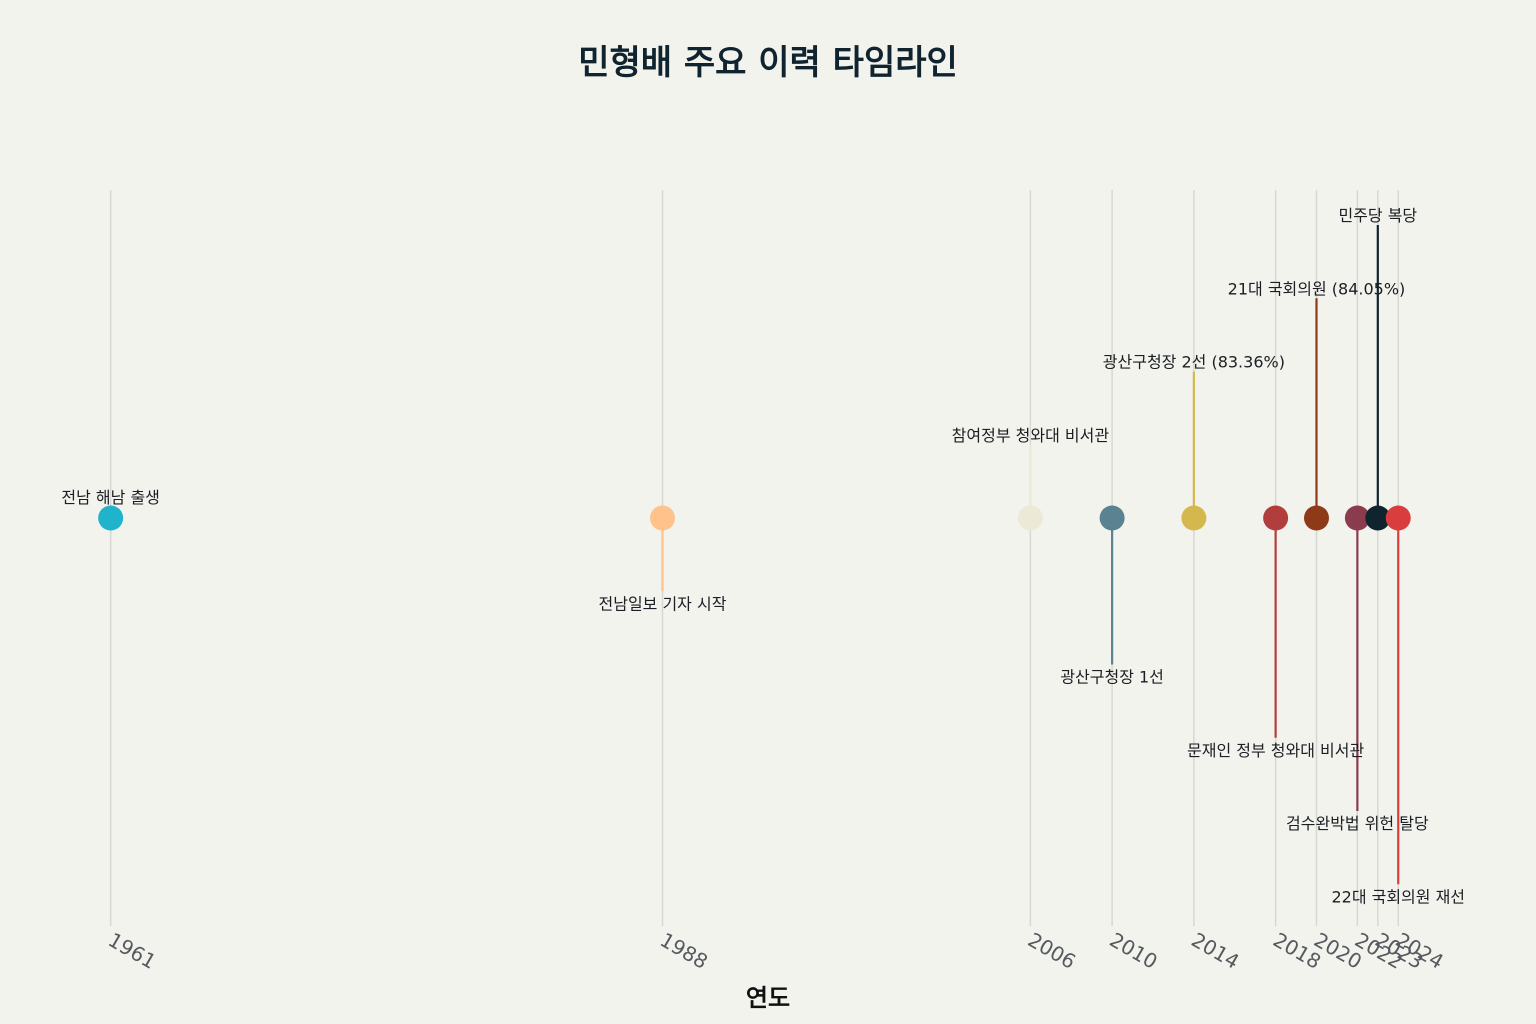 Image resolution: width=1536 pixels, height=1024 pixels. I want to click on event-label: 광산구청장 2선 (83.36%), so click(1194, 362).